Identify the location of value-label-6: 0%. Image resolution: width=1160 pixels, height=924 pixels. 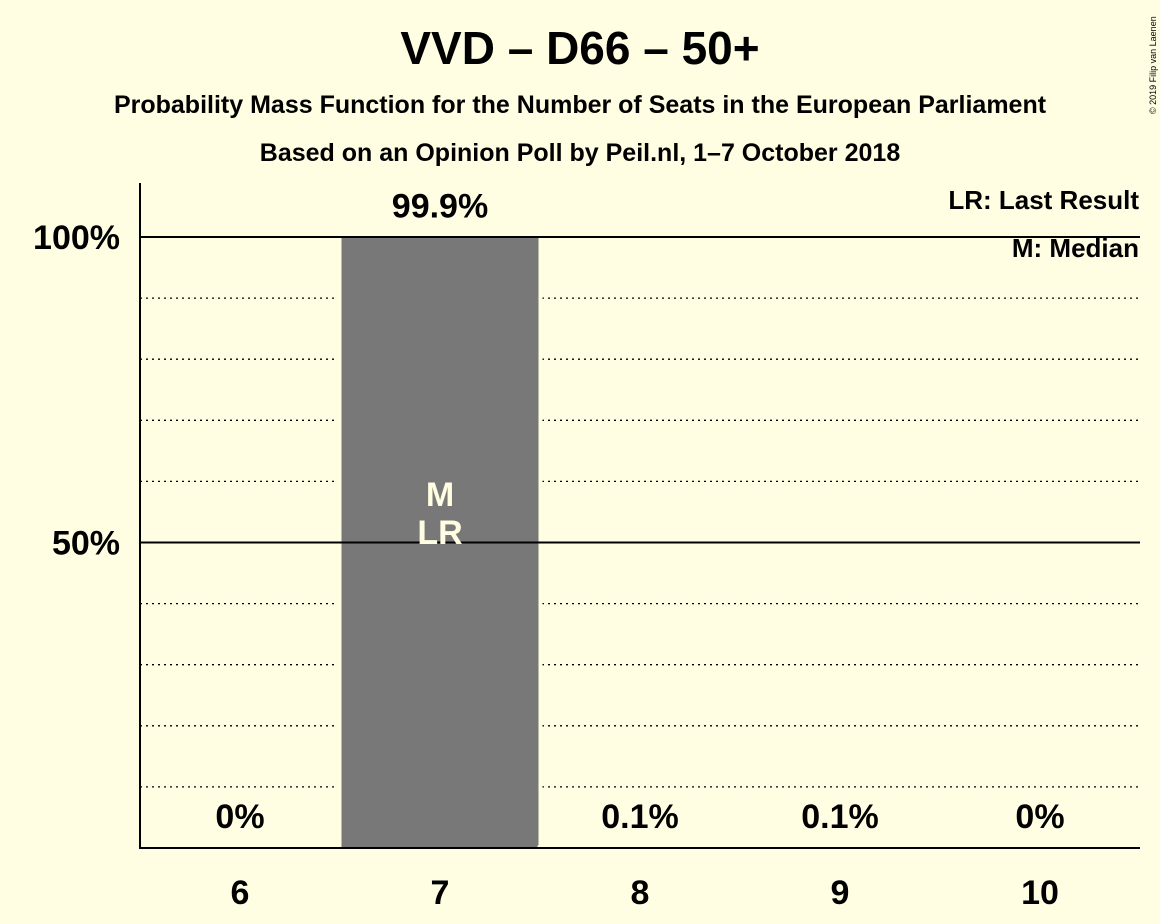
(239, 817).